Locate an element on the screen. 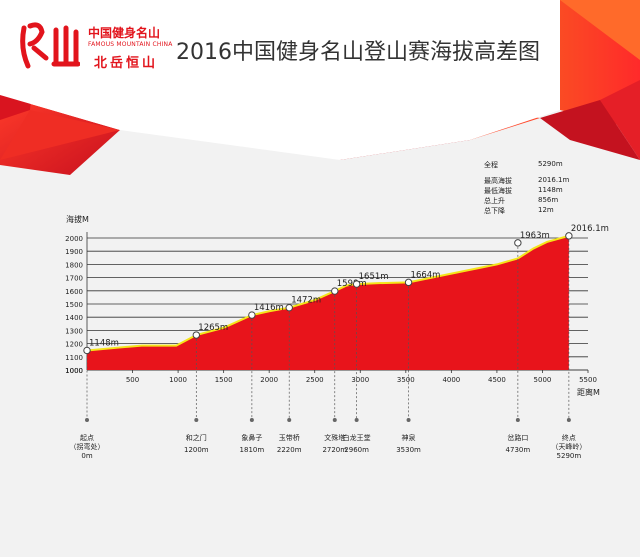 The image size is (640, 557). checkpoint-distance: 2720m is located at coordinates (334, 450).